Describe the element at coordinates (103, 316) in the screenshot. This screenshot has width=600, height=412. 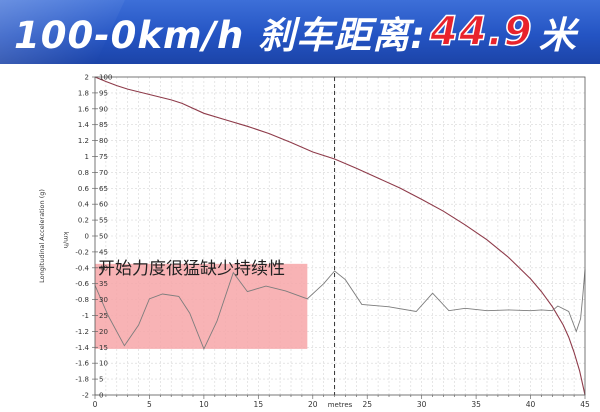
I see `y-right-tick-label: 25` at that location.